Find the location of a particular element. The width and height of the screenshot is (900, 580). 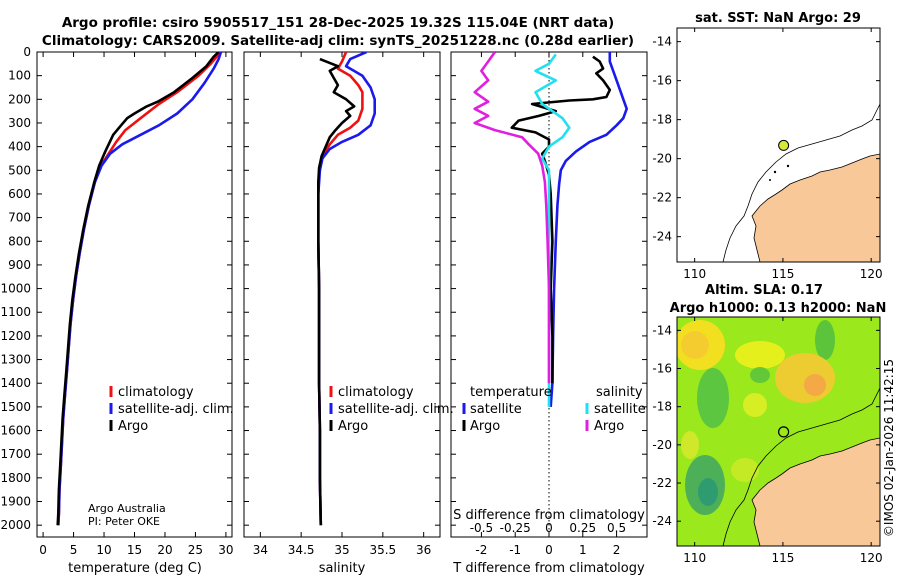

x-tick-label: 34.5 is located at coordinates (301, 550).